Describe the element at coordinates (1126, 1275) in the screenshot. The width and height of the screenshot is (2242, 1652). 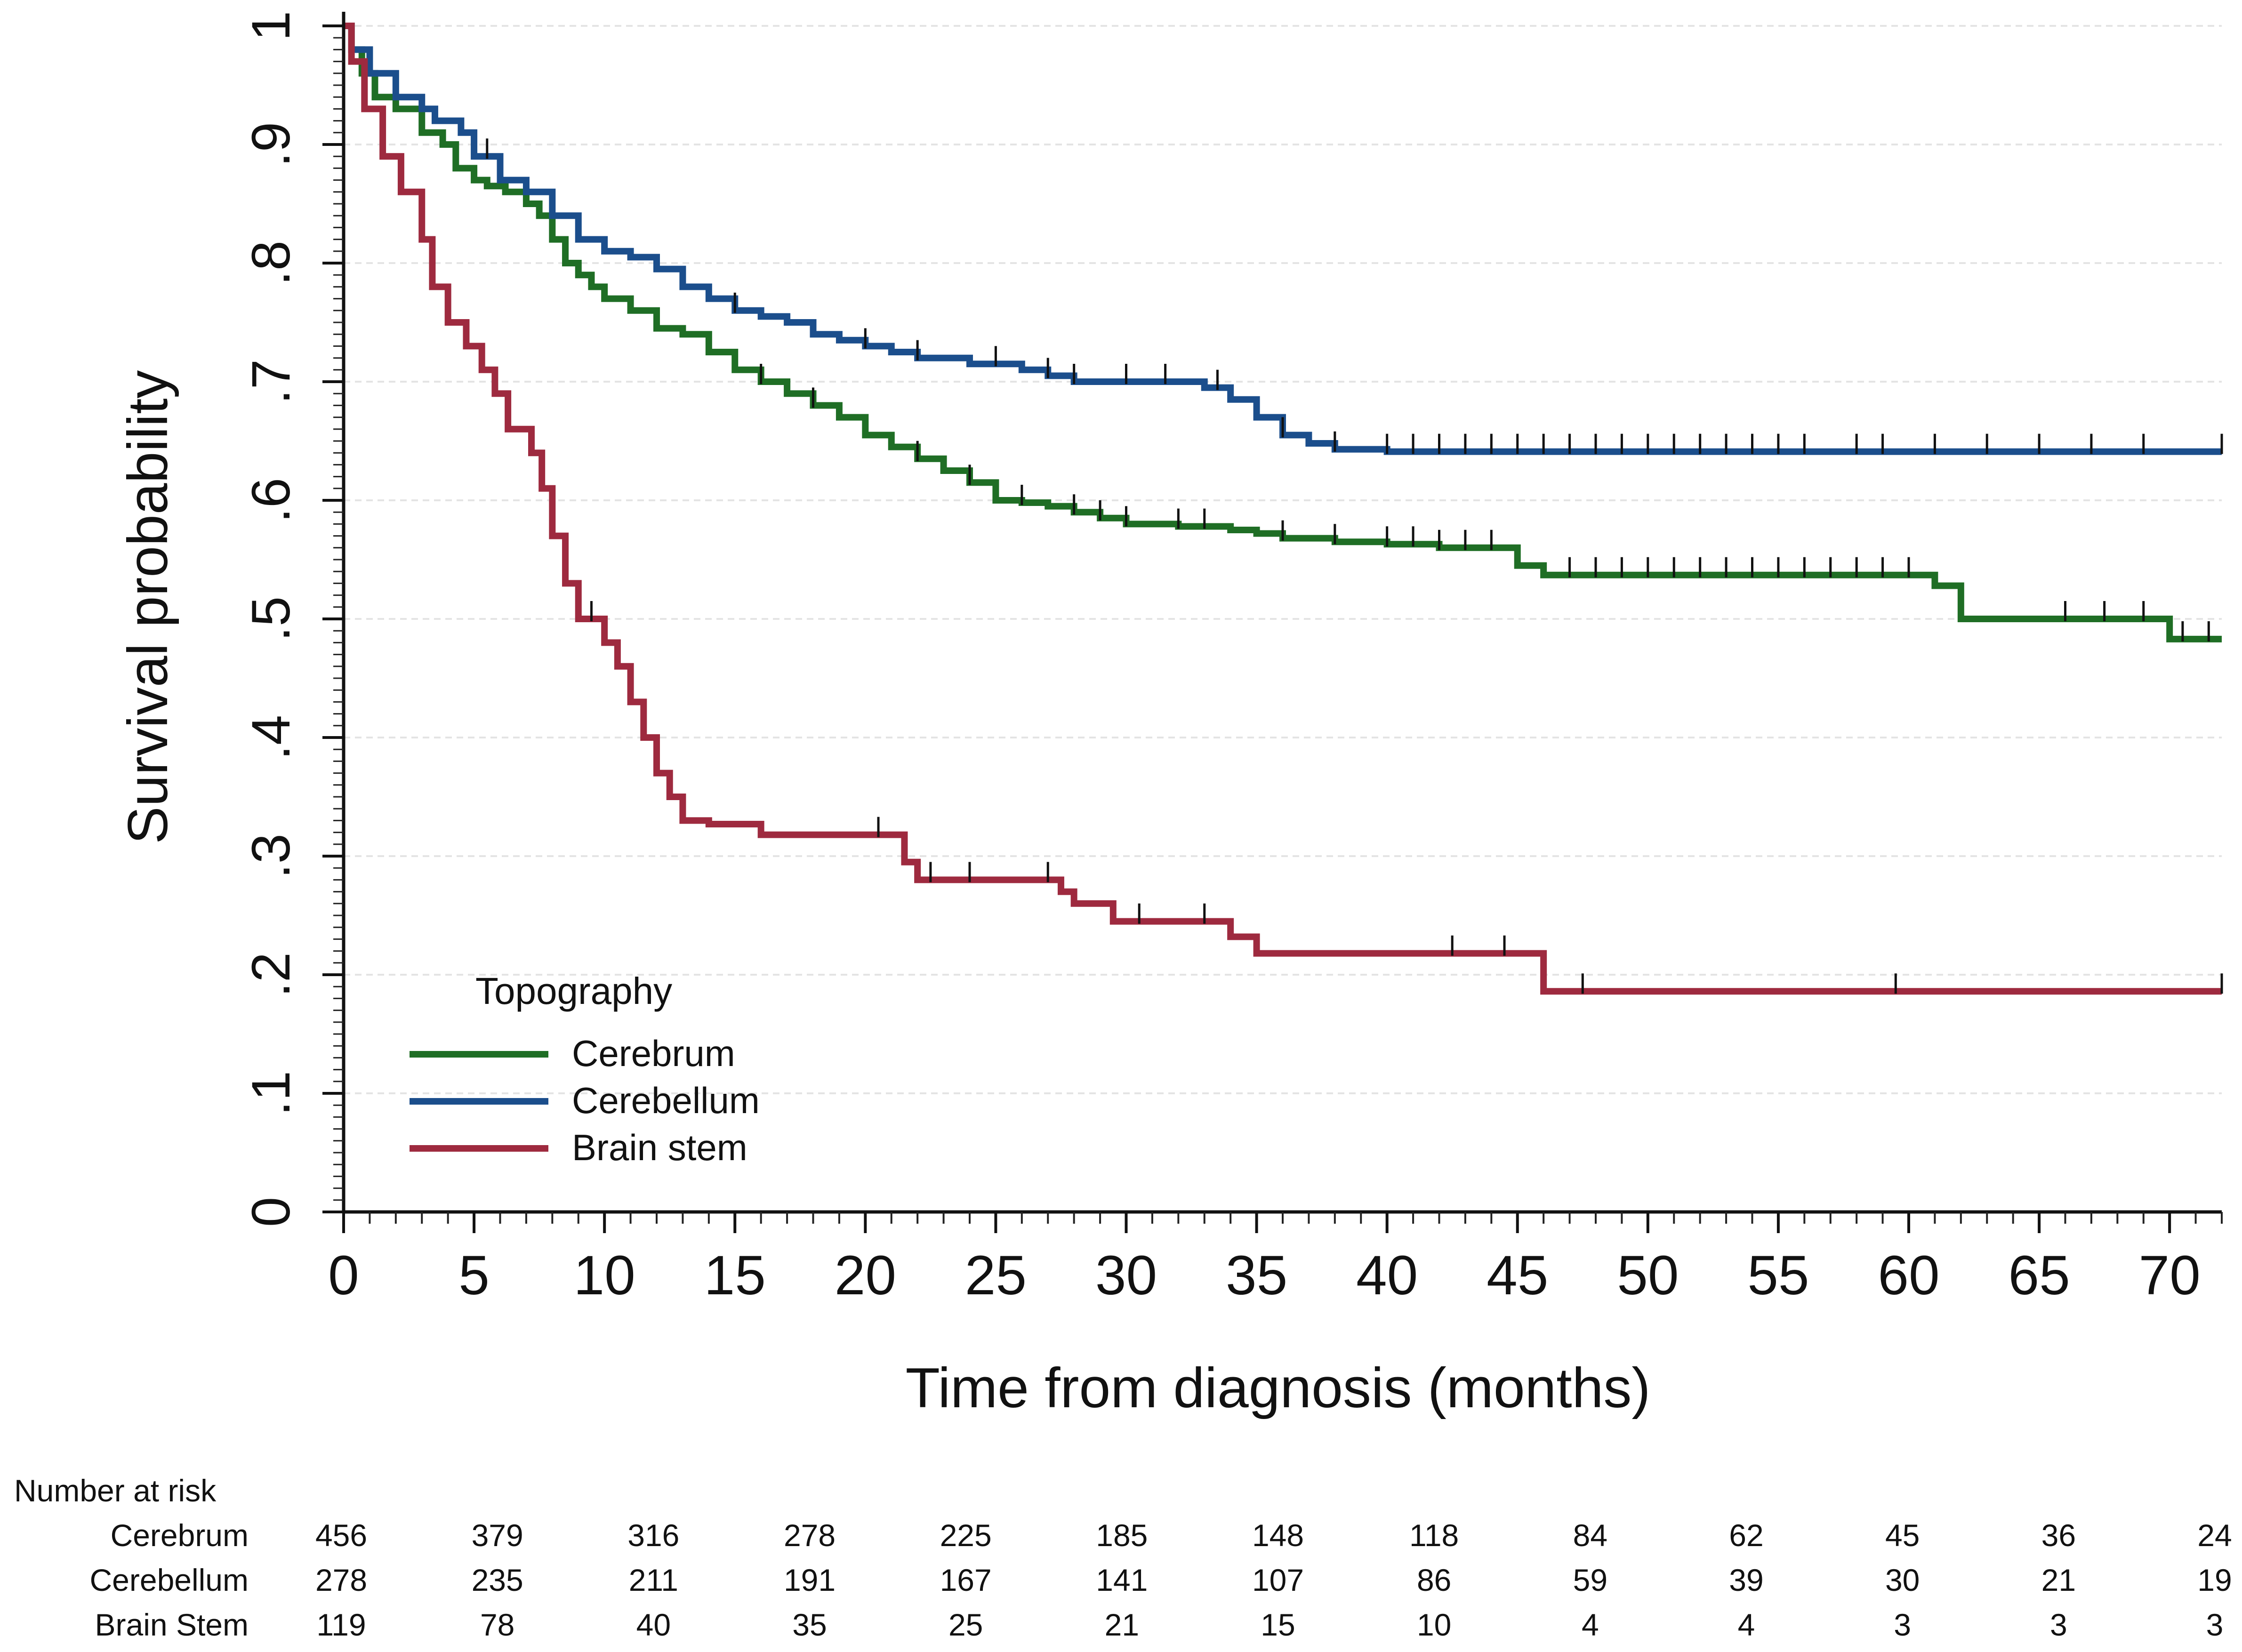
I see `x-tick-label: 30` at that location.